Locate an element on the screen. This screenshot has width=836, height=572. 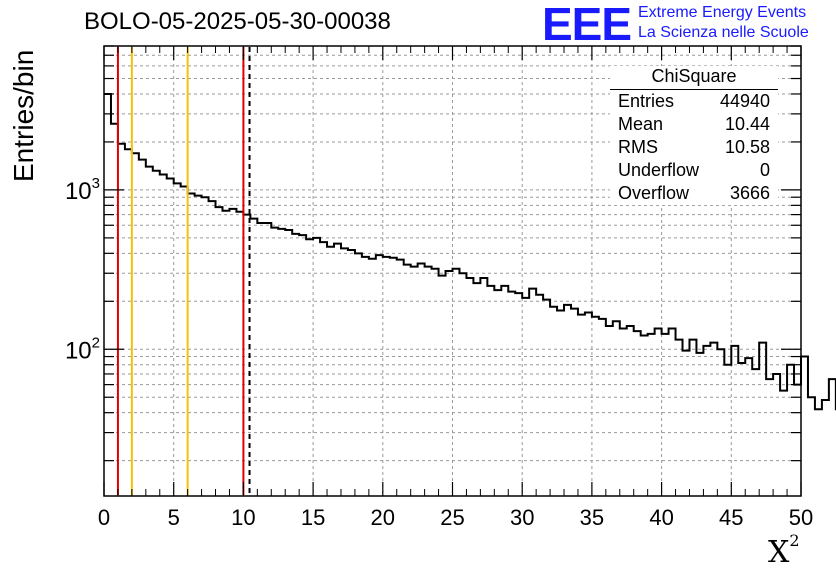
y-tick-exponent: 2 is located at coordinates (96, 342).